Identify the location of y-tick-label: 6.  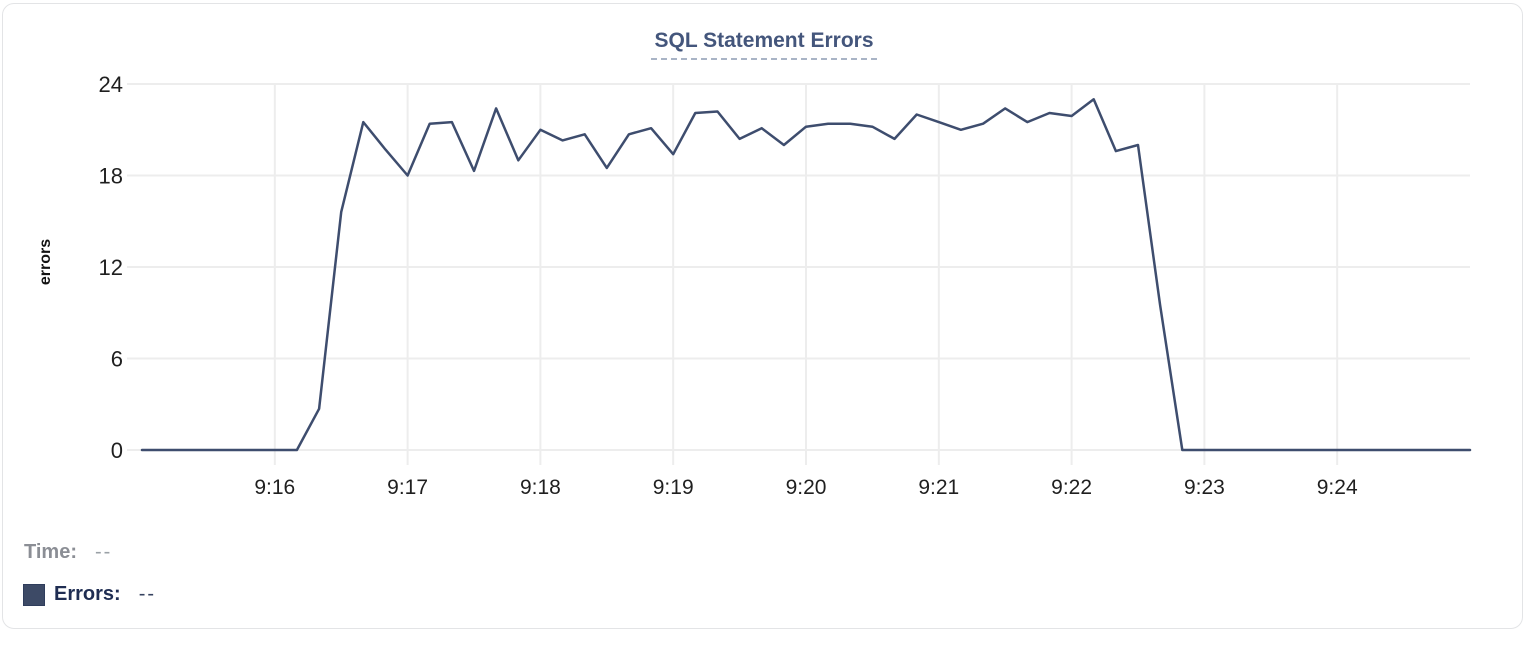
(117, 359).